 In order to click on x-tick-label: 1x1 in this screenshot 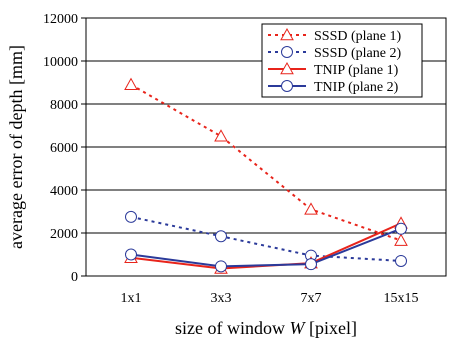, I will do `click(131, 298)`.